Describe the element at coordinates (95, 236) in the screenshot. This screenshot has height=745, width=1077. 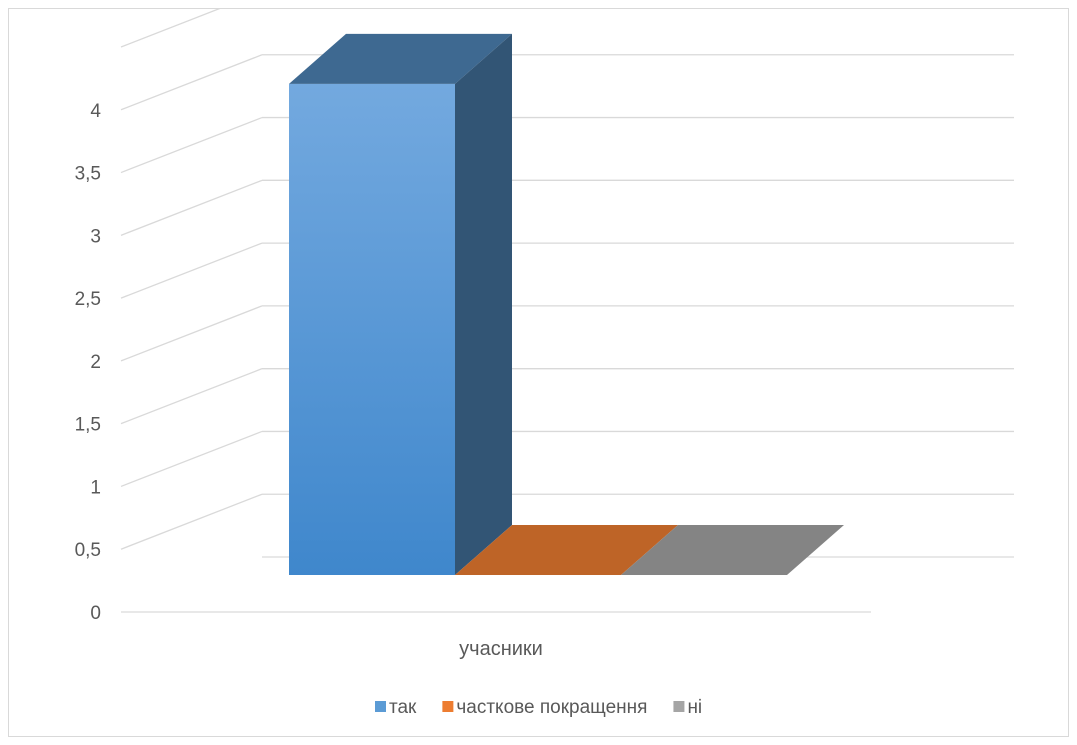
I see `y-tick-label: 3` at that location.